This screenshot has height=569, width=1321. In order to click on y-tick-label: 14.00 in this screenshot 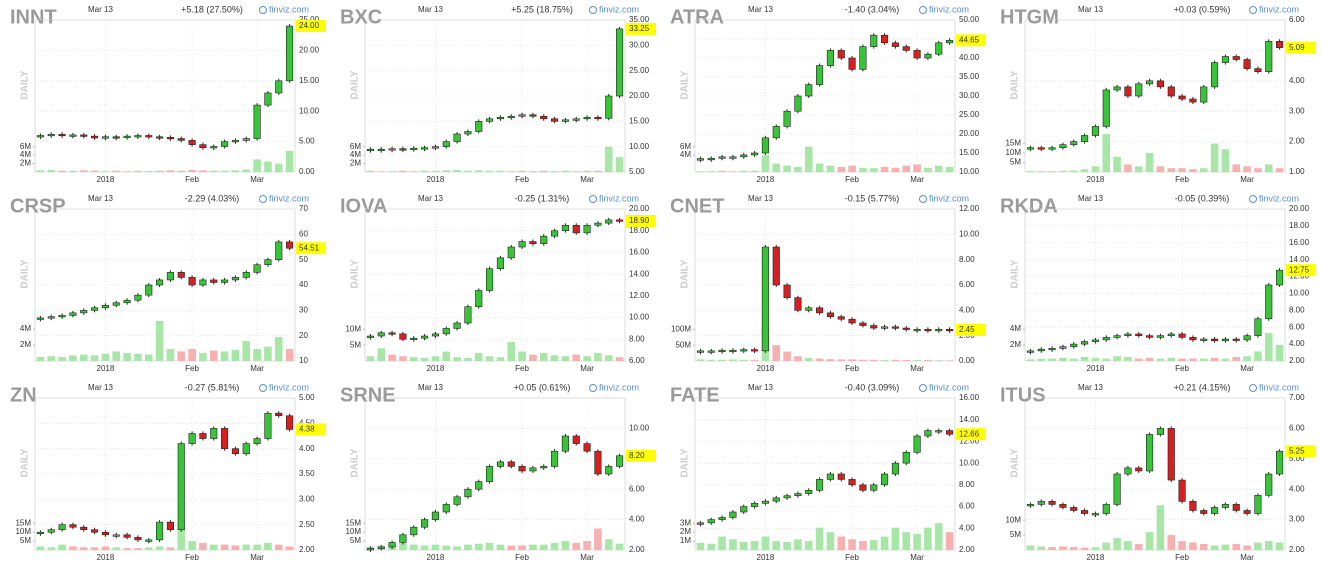, I will do `click(639, 273)`.